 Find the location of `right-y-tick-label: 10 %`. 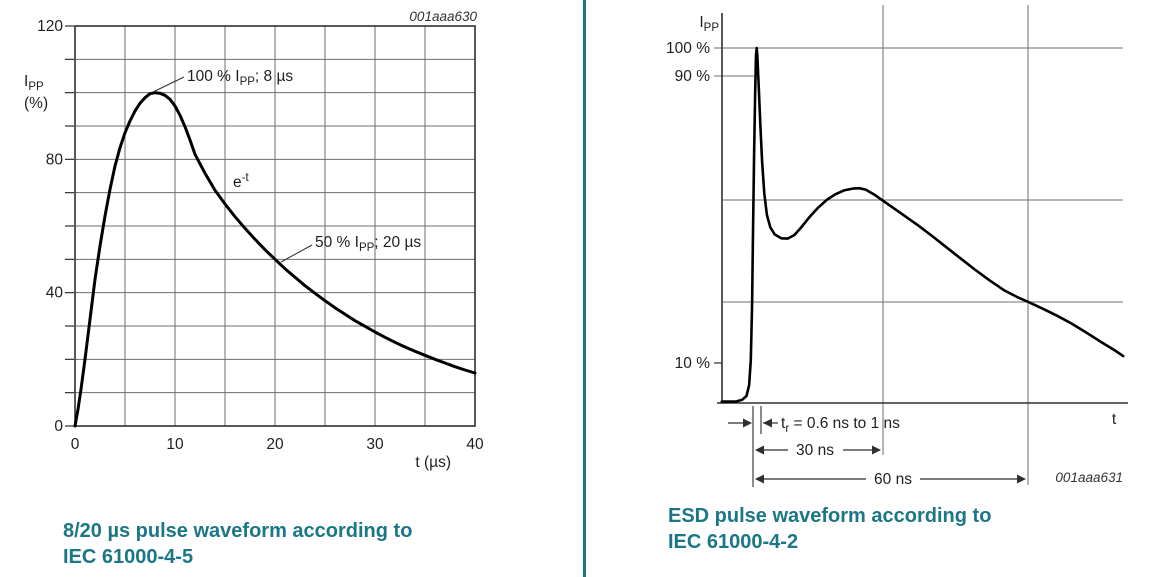

right-y-tick-label: 10 % is located at coordinates (693, 363).